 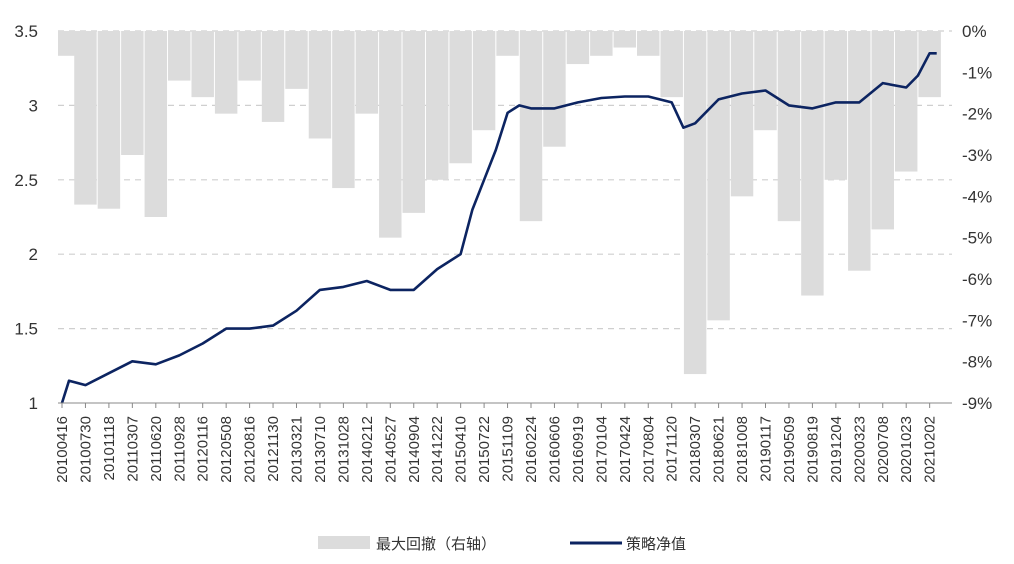 I want to click on x-tick-label-29: 20181008, so click(x=742, y=449).